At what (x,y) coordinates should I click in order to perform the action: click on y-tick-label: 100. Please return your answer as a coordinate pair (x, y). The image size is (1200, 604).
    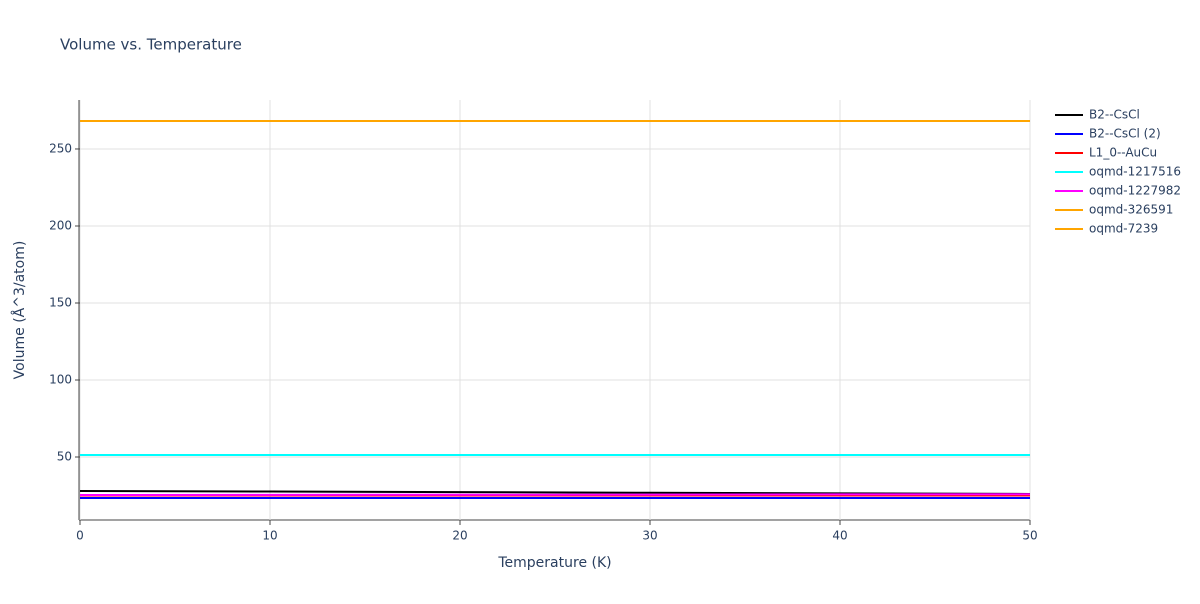
    Looking at the image, I should click on (60, 380).